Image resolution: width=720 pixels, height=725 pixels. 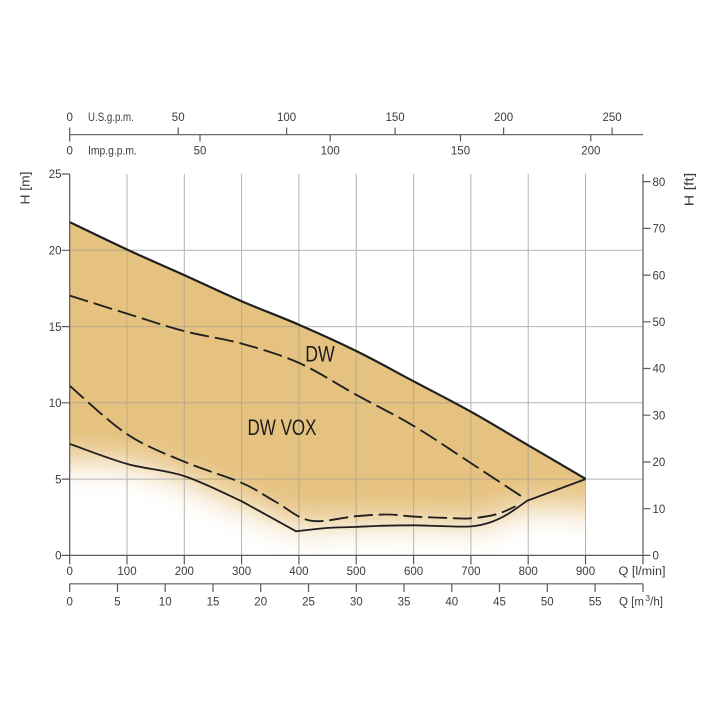 I want to click on svg-text: 60, so click(x=659, y=276).